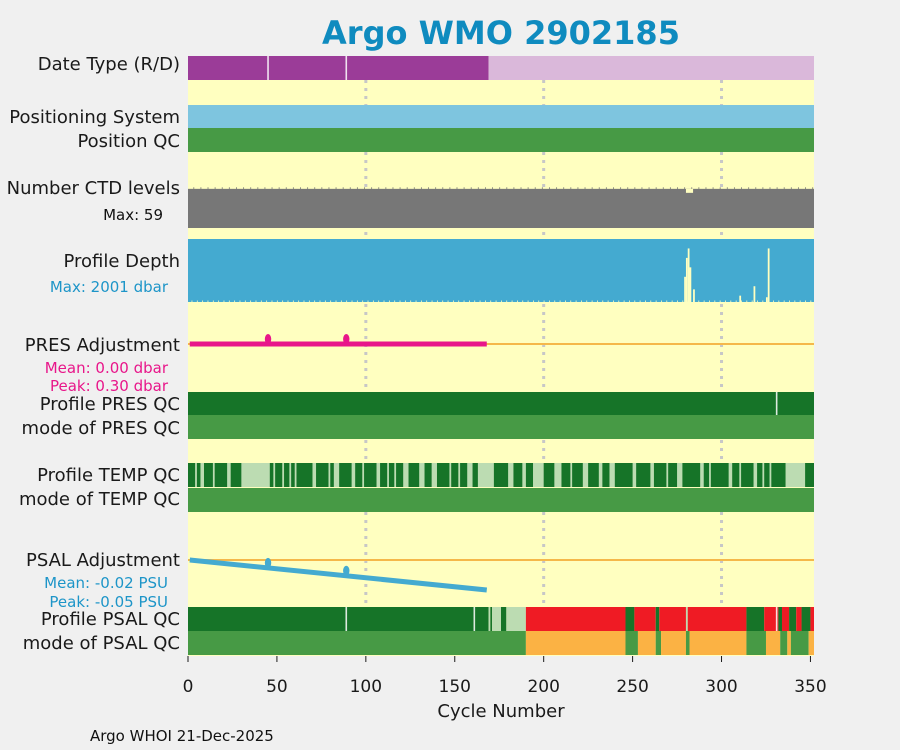 The image size is (900, 750). What do you see at coordinates (268, 339) in the screenshot?
I see `pres-adjustment-spike` at bounding box center [268, 339].